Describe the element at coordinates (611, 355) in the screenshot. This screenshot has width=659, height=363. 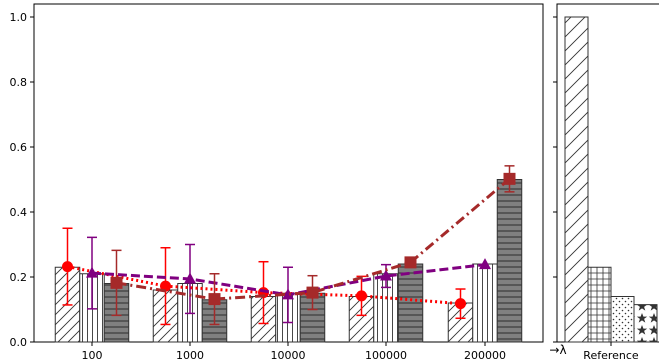
I see `reference-label: Reference` at that location.